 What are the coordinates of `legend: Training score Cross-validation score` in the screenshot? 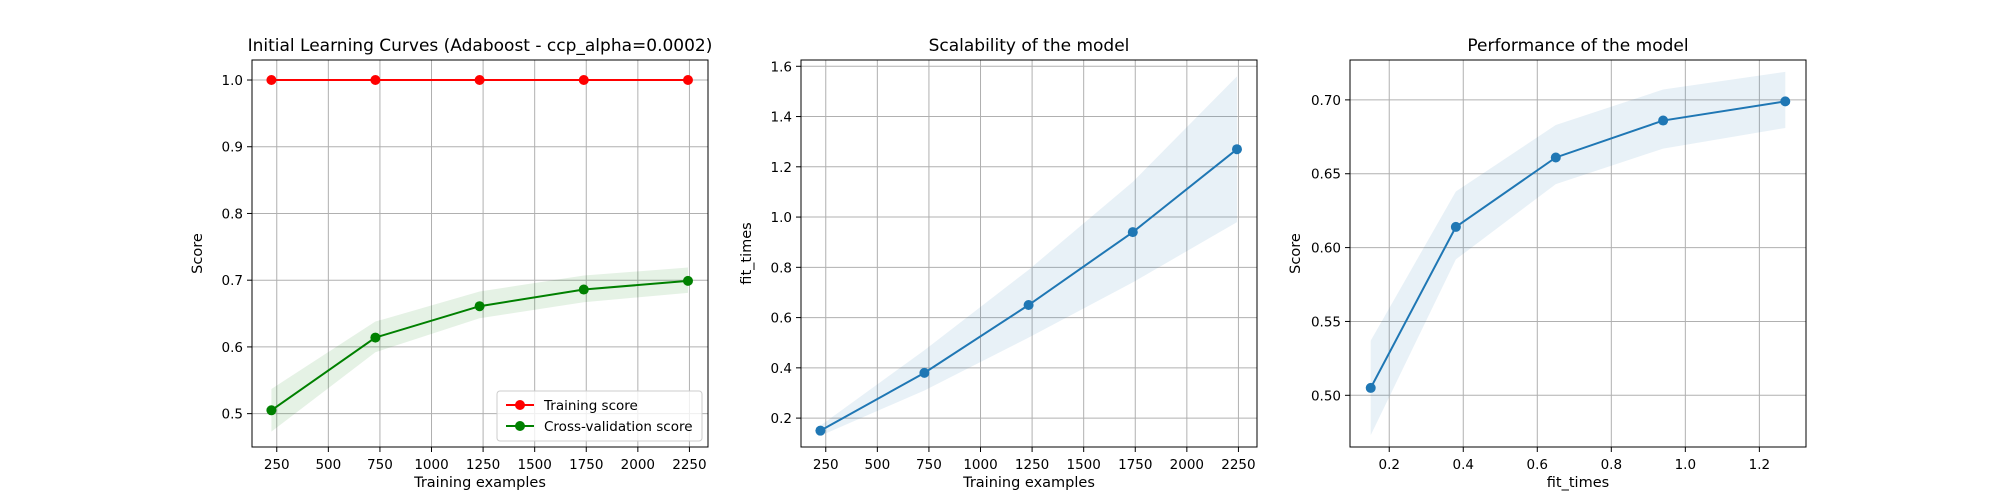 It's located at (599, 416).